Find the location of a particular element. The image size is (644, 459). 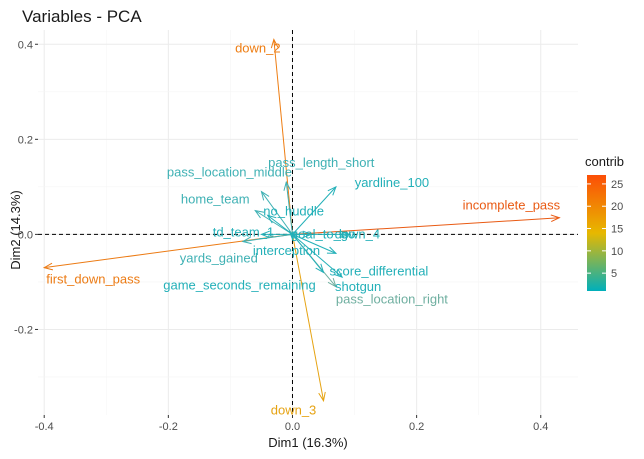

legend-tick-label: 10 is located at coordinates (617, 252).